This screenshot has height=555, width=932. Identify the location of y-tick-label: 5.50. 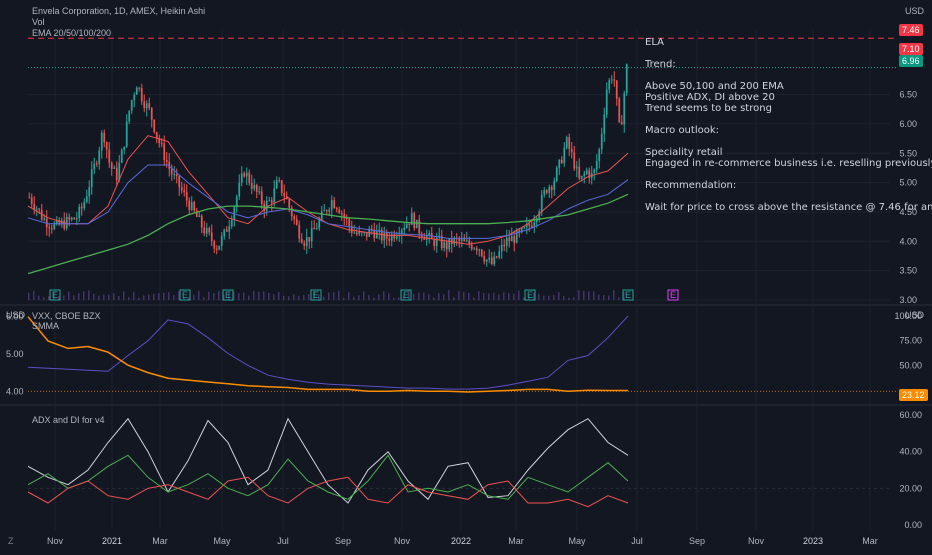
(908, 153).